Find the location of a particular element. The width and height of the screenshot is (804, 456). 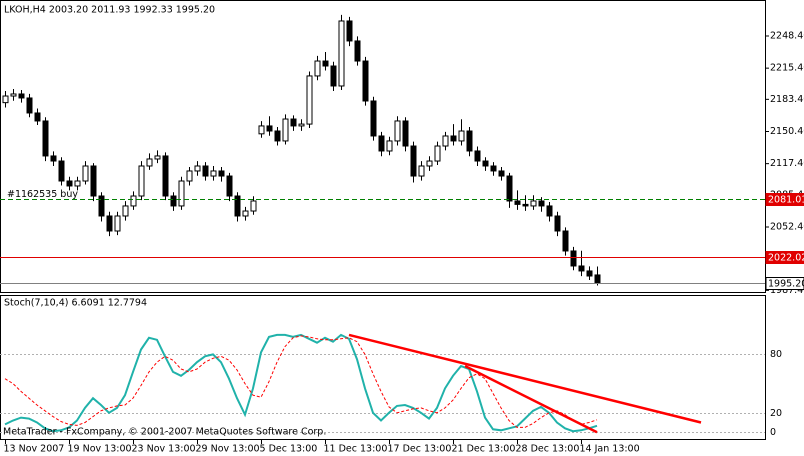

y-tick-label: 0 is located at coordinates (773, 432).